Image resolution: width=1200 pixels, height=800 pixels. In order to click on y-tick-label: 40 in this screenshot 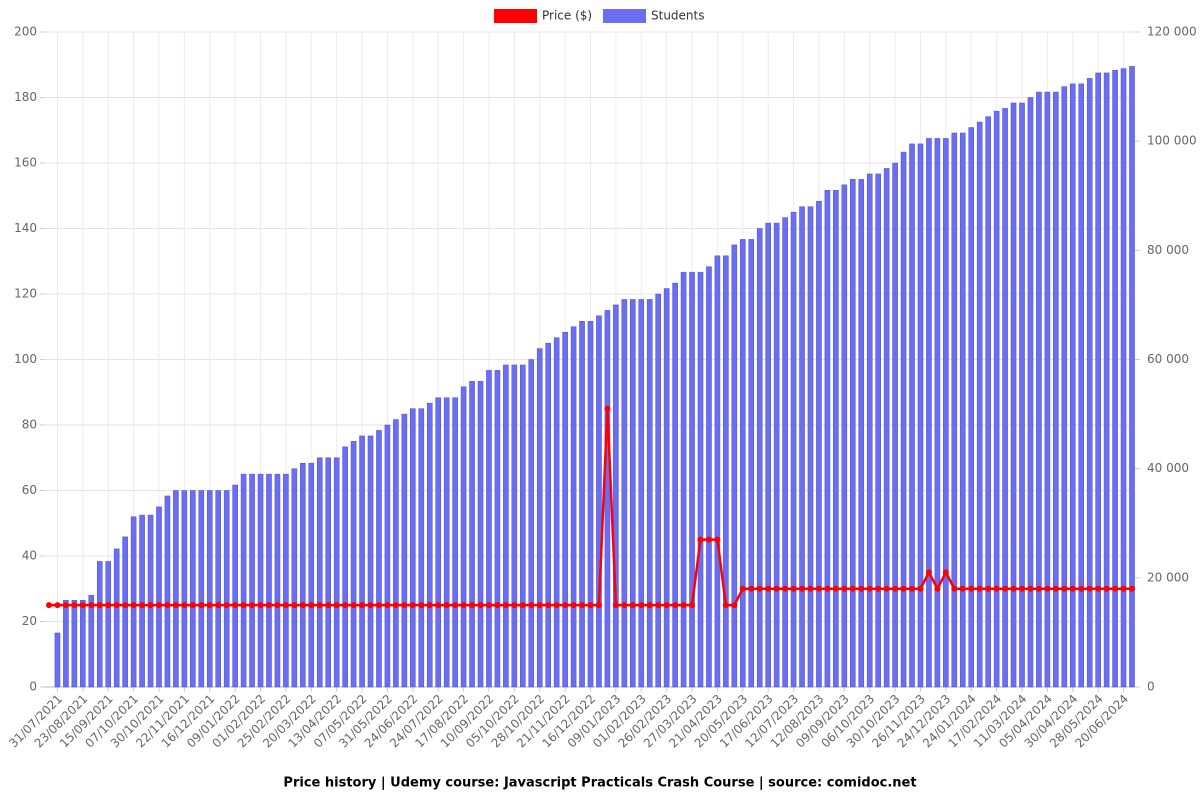, I will do `click(29, 556)`.